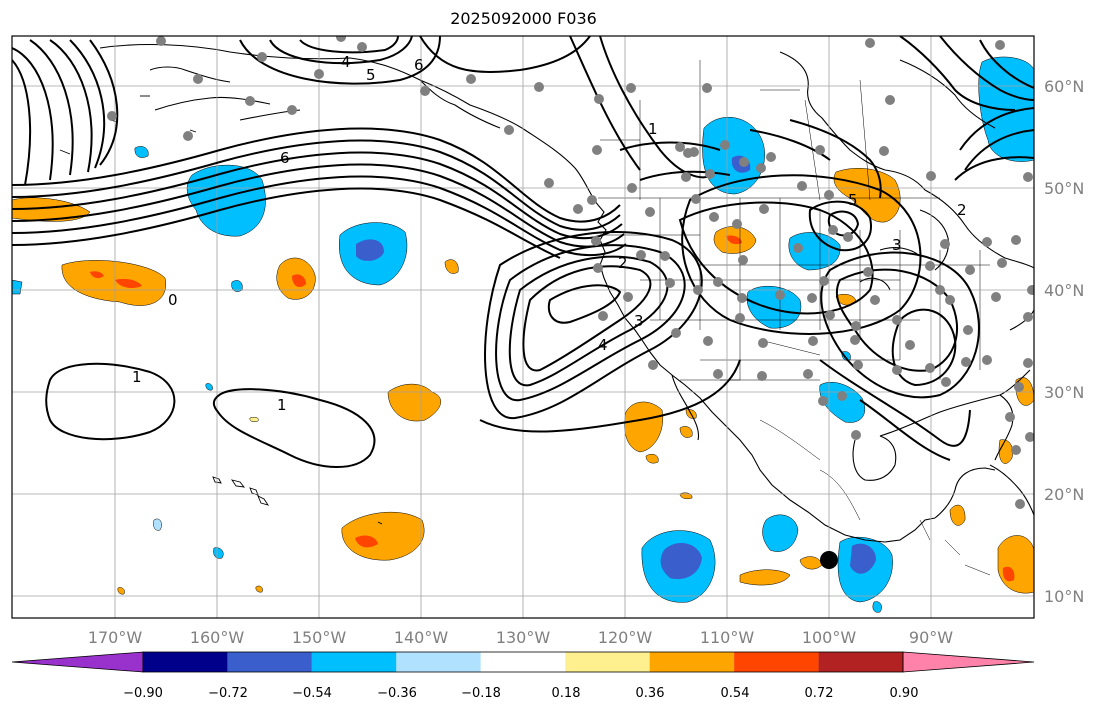 The width and height of the screenshot is (1105, 712). I want to click on lon-tick-label: 160°W, so click(217, 637).